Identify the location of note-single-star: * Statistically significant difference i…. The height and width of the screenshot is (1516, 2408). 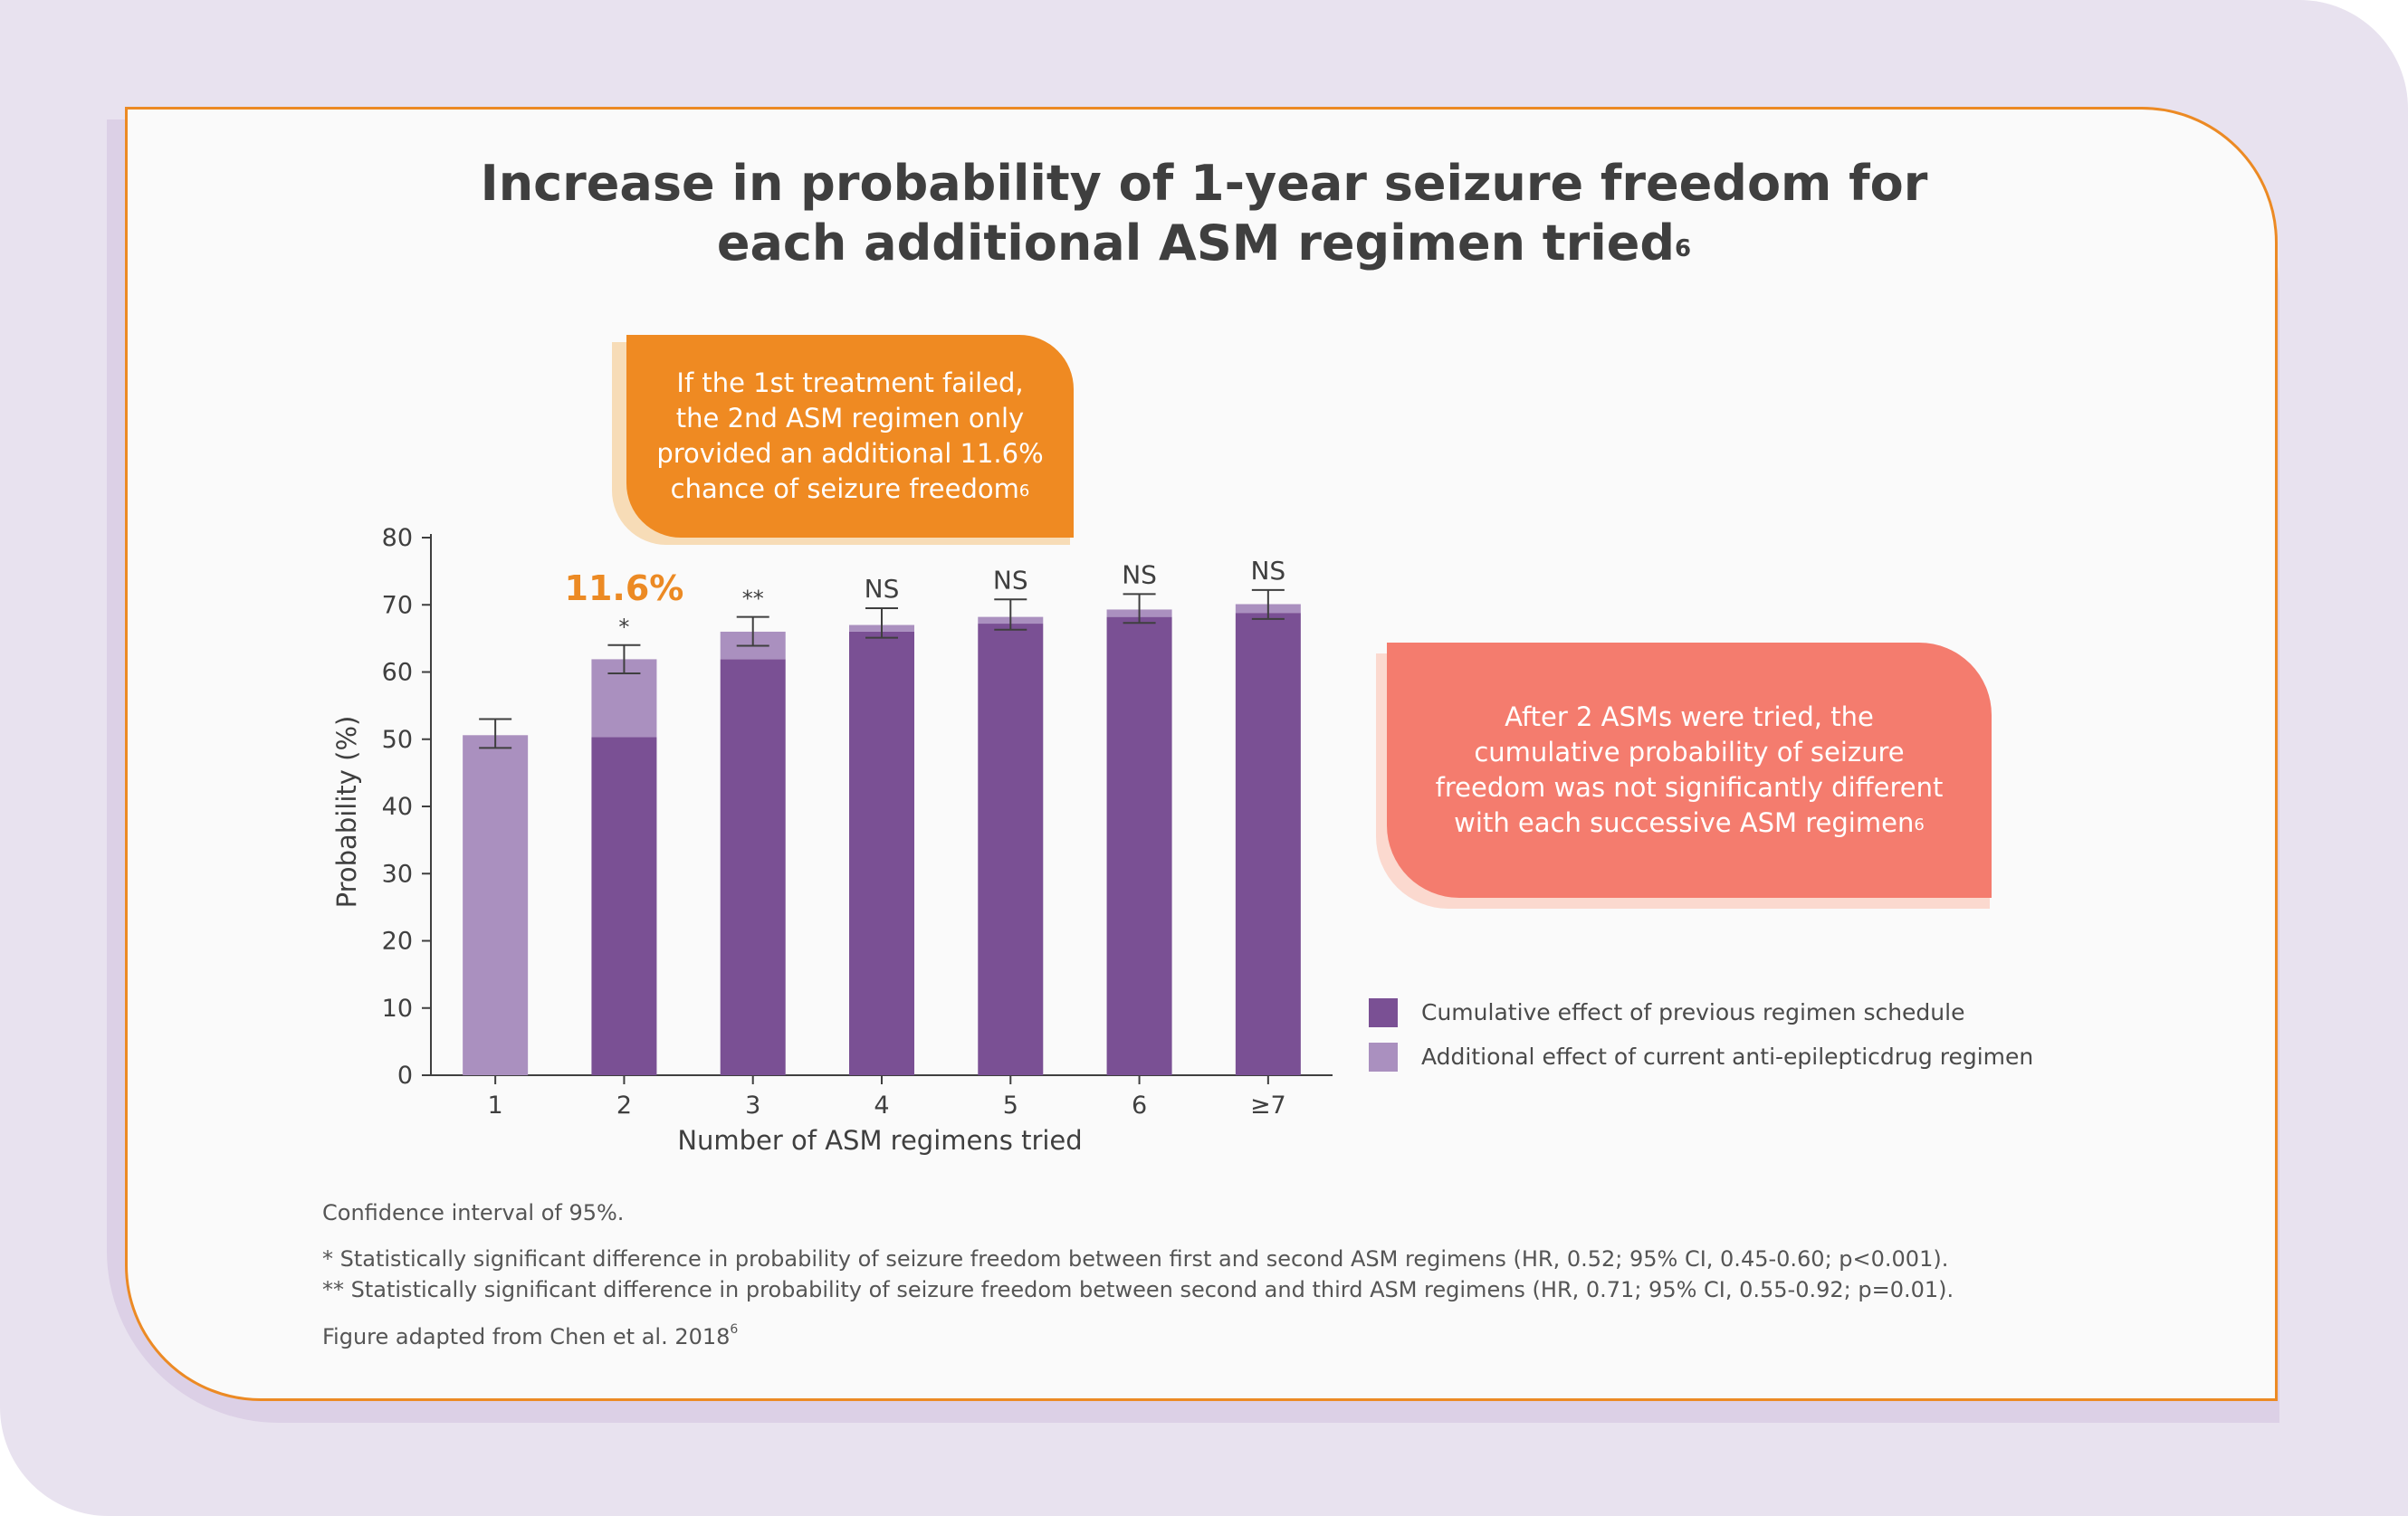
(1135, 1259).